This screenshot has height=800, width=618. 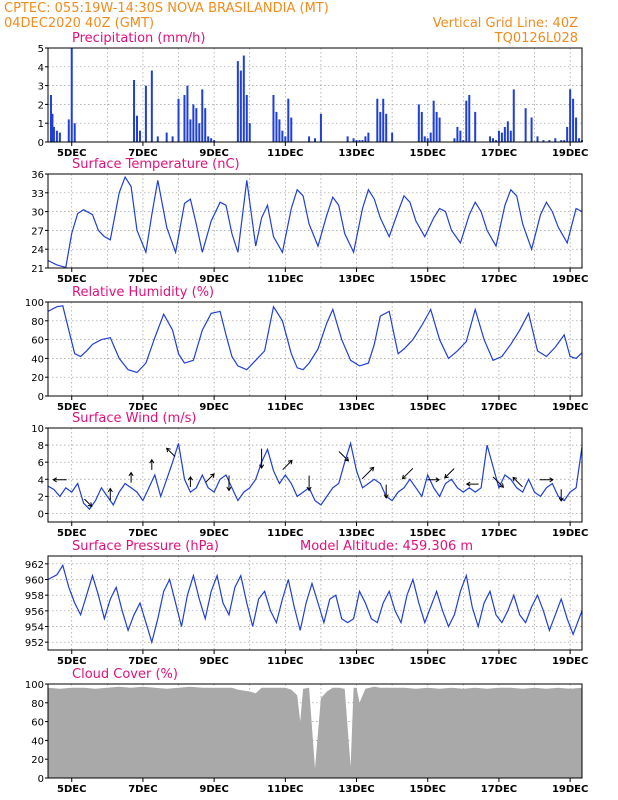 What do you see at coordinates (37, 378) in the screenshot?
I see `y-tick-label: 20` at bounding box center [37, 378].